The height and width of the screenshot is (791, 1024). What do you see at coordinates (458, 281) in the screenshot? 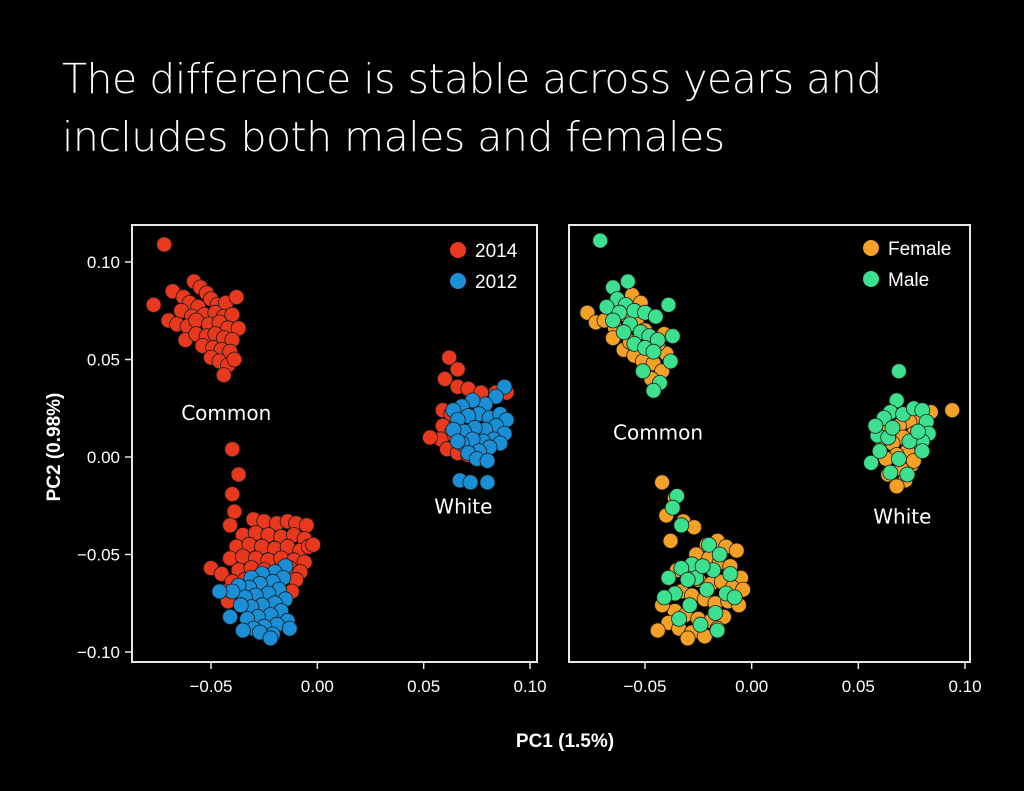
I see `legend-marker-2012` at bounding box center [458, 281].